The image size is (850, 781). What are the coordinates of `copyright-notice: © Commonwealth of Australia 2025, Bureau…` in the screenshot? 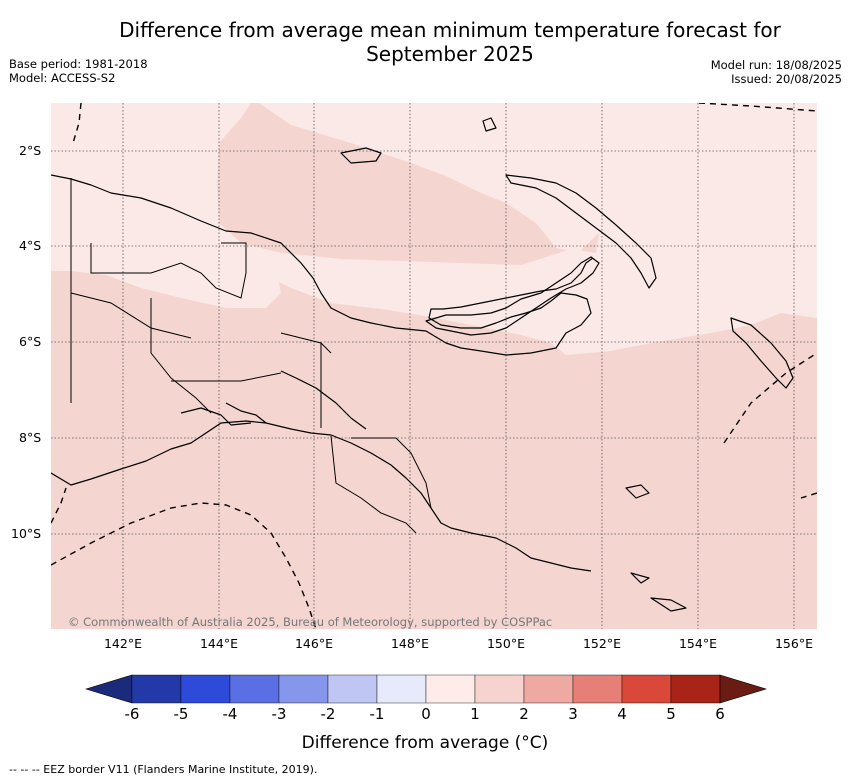 It's located at (310, 622).